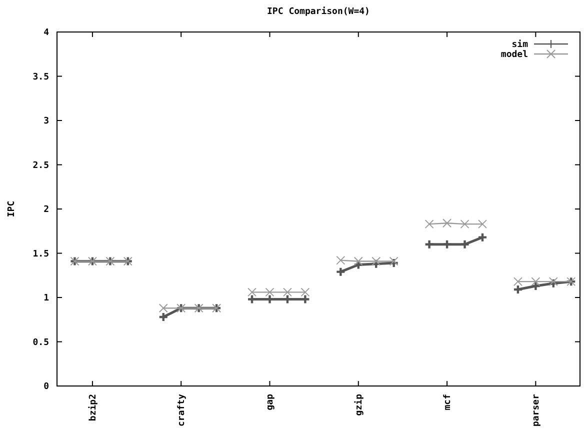 The height and width of the screenshot is (434, 584). What do you see at coordinates (40, 254) in the screenshot?
I see `y-tick-label: 1.5` at bounding box center [40, 254].